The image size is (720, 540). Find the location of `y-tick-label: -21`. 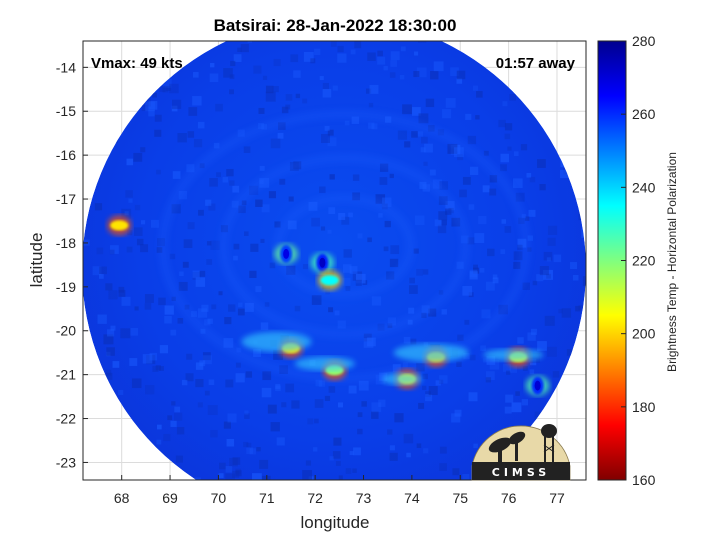

y-tick-label: -21 is located at coordinates (66, 375).